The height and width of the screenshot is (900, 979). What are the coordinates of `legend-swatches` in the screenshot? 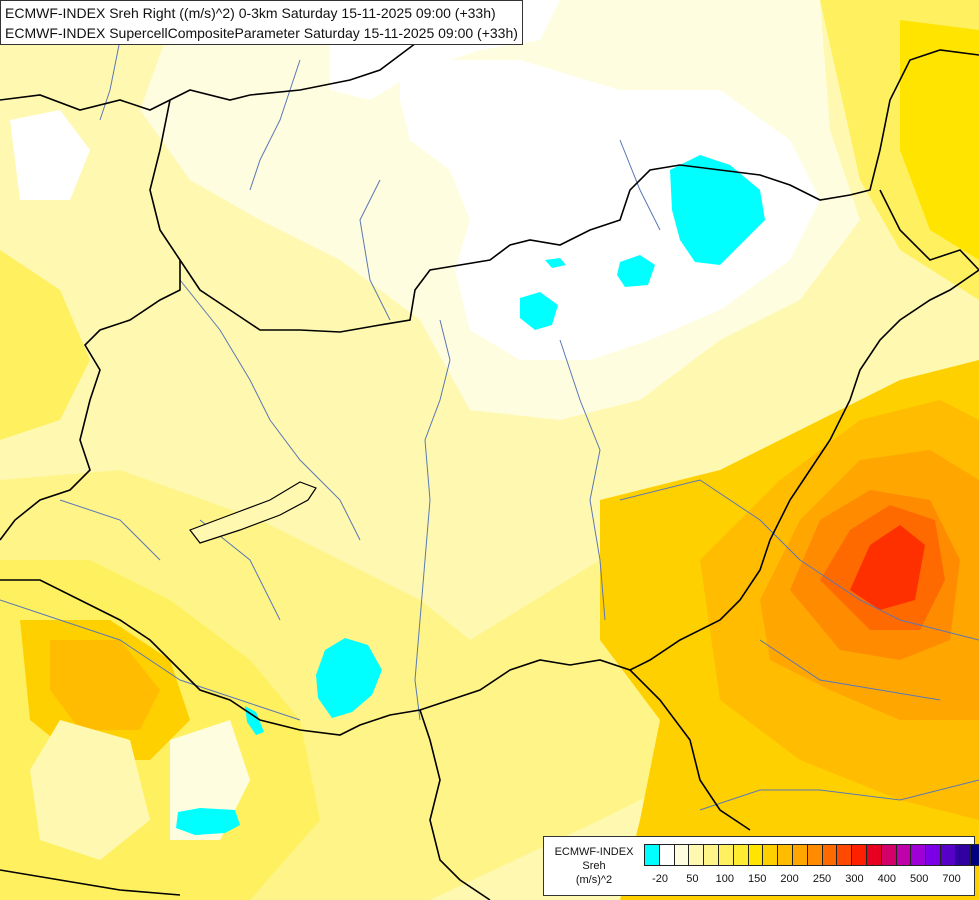 It's located at (811, 855).